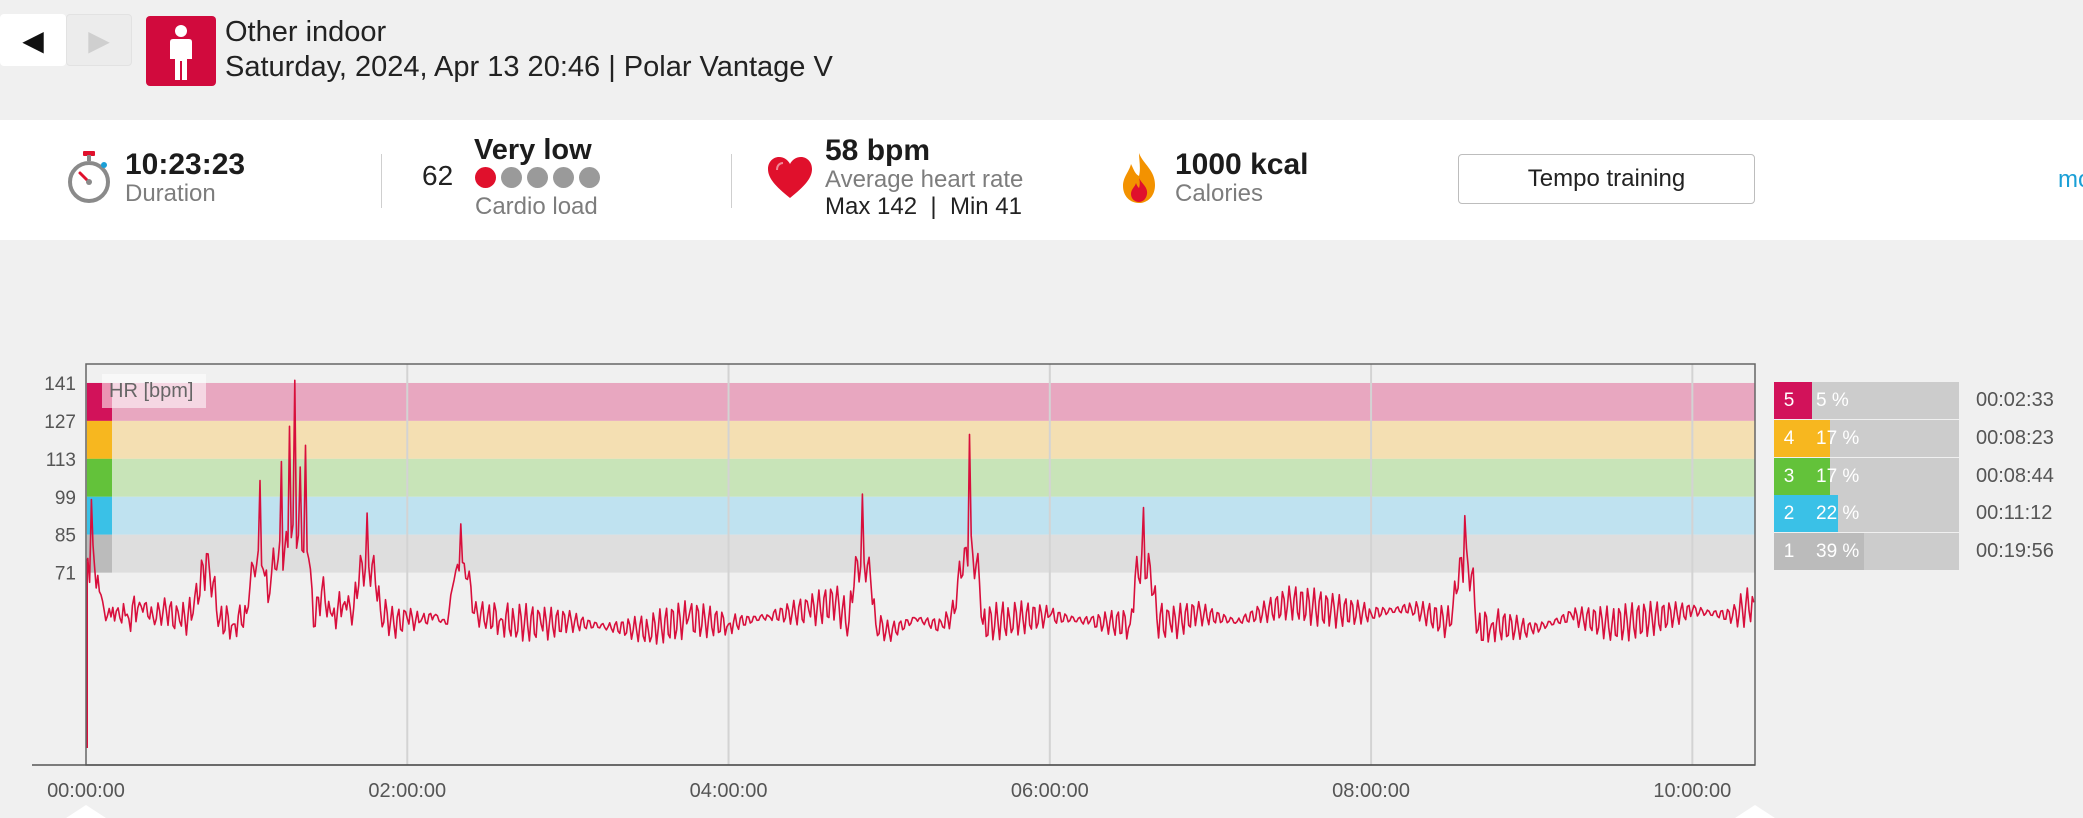 The image size is (2083, 818). Describe the element at coordinates (1755, 811) in the screenshot. I see `range-handle-right` at that location.